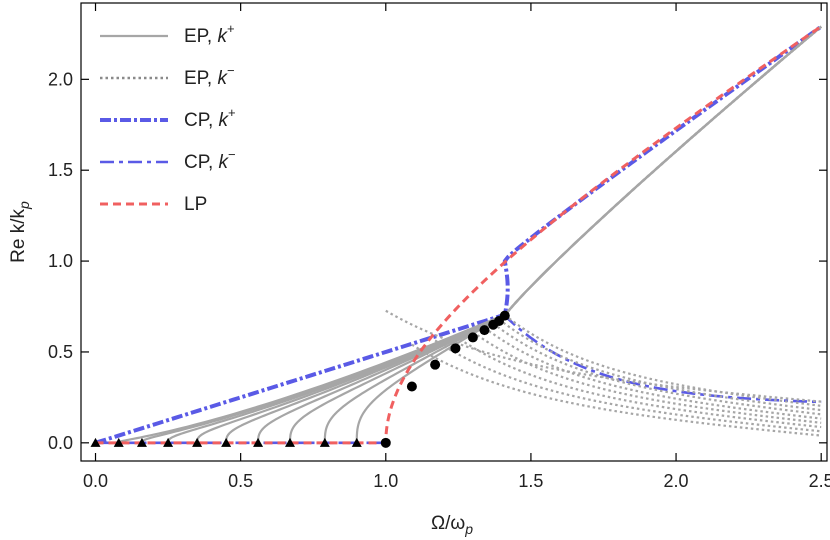 Image resolution: width=830 pixels, height=540 pixels. I want to click on legend-label-cp-minus: CP, k−, so click(210, 160).